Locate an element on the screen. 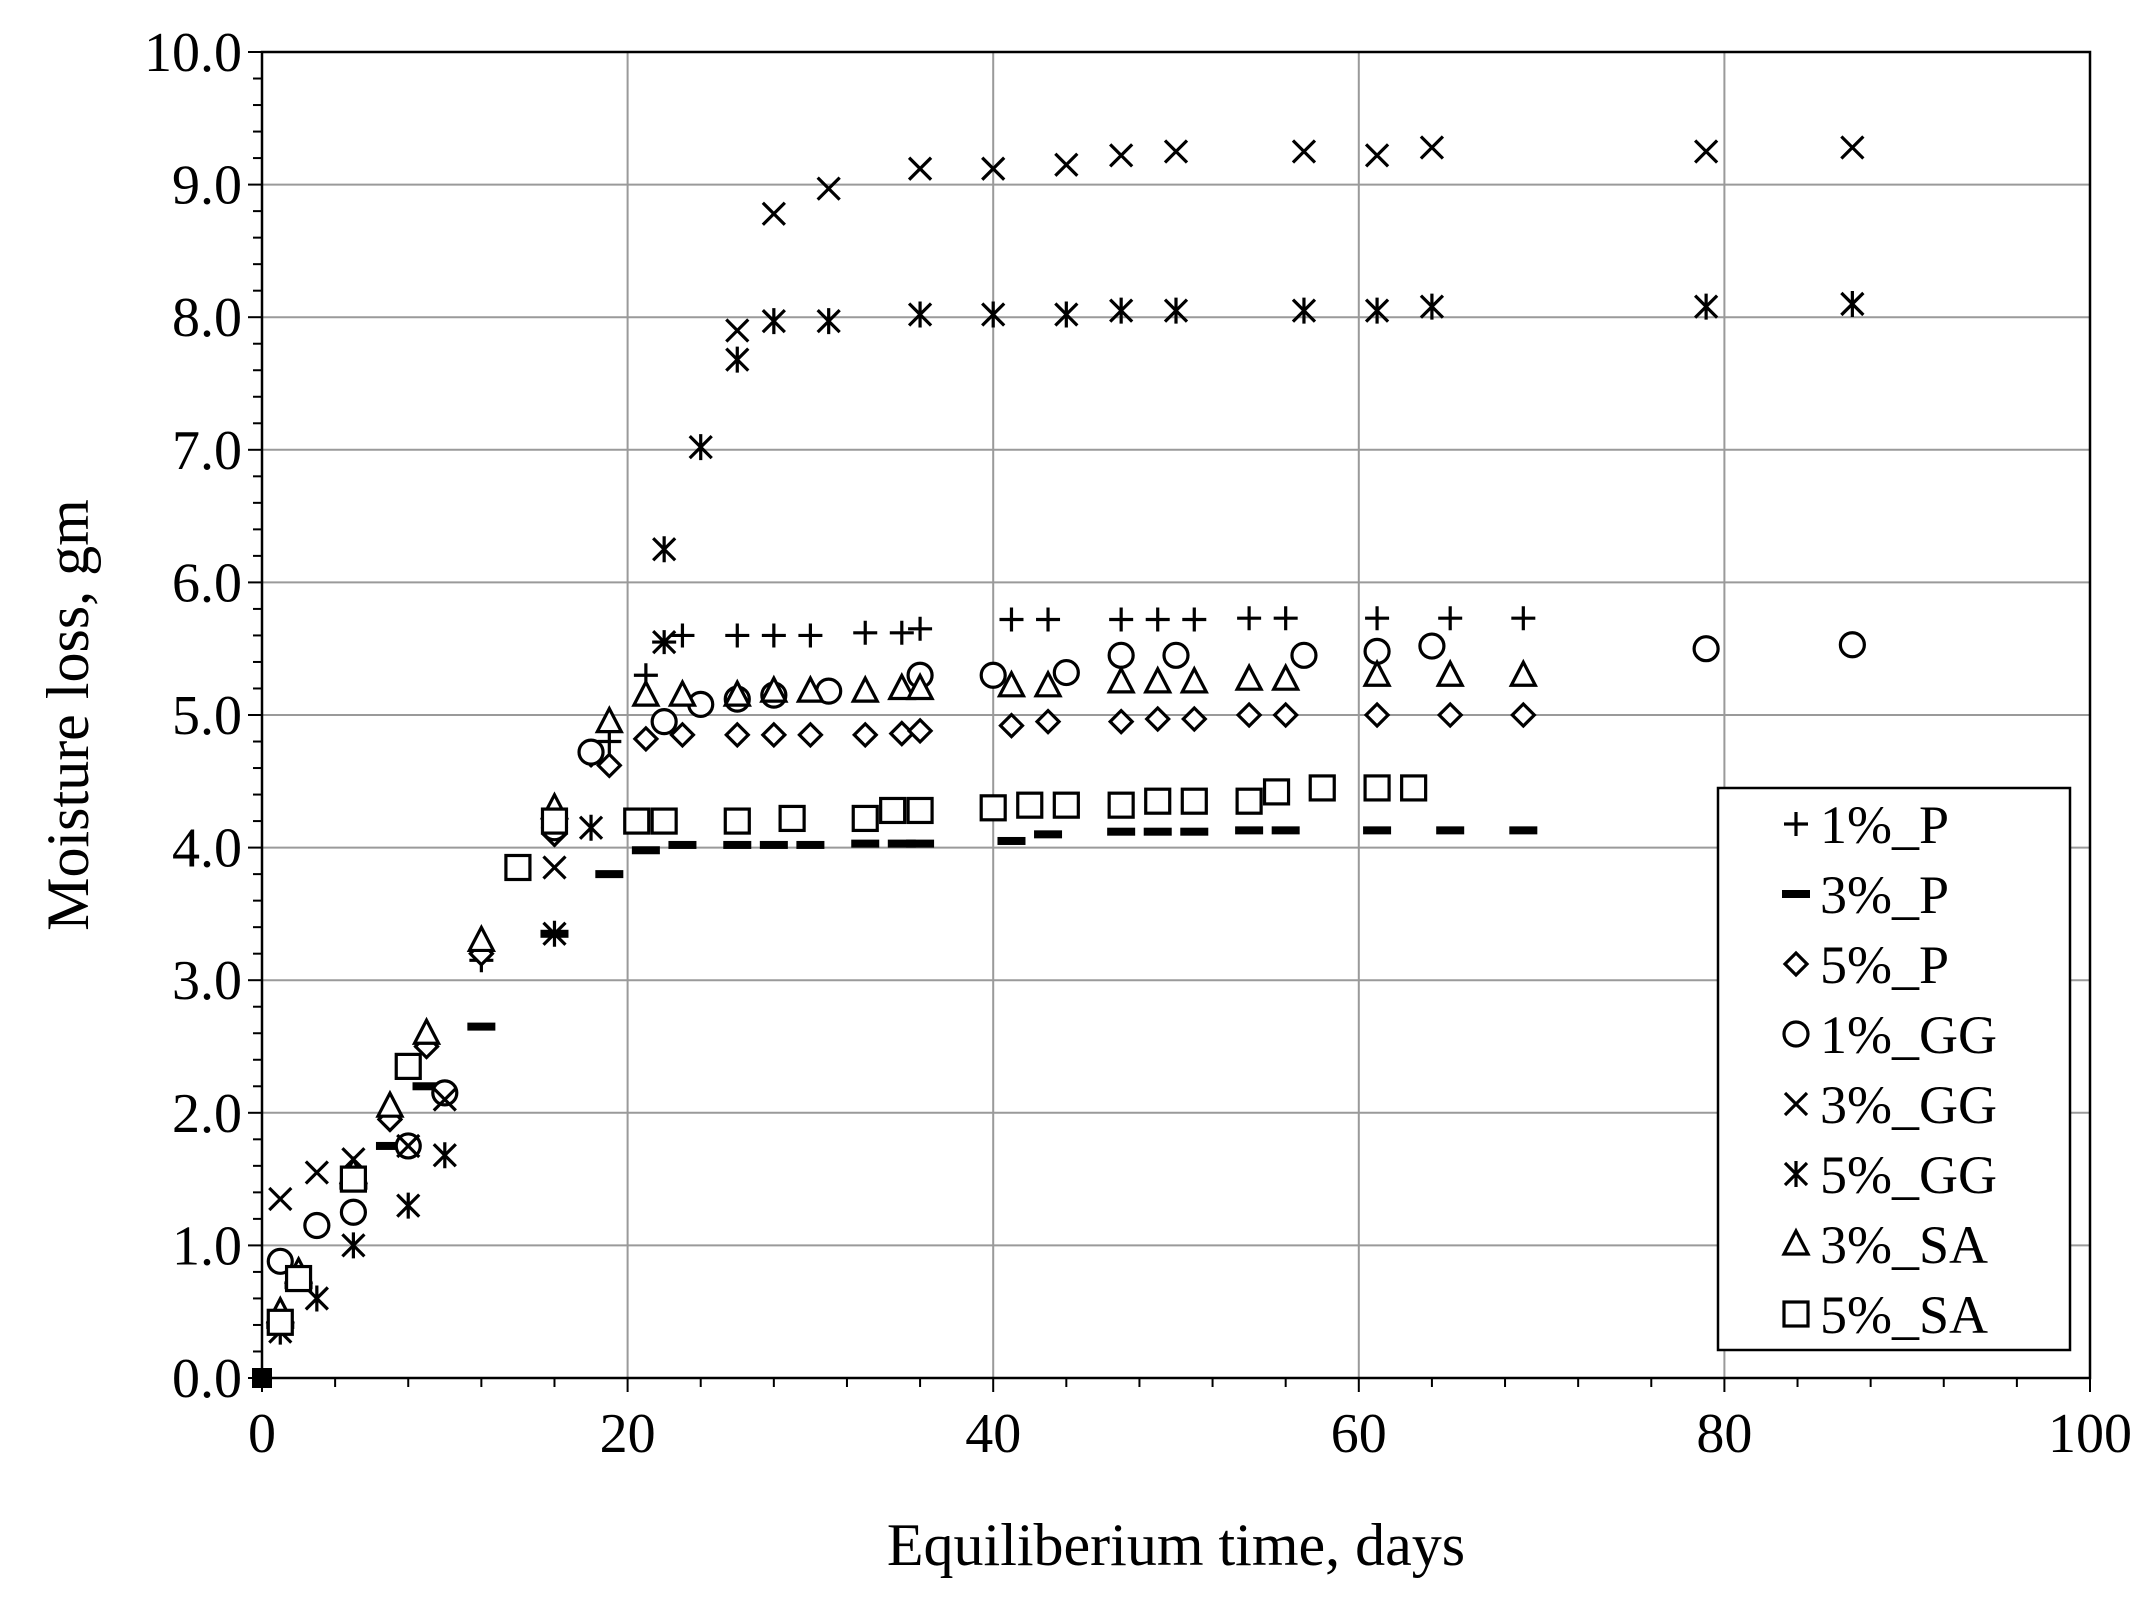  legend-label: 3%_P is located at coordinates (1884, 895).